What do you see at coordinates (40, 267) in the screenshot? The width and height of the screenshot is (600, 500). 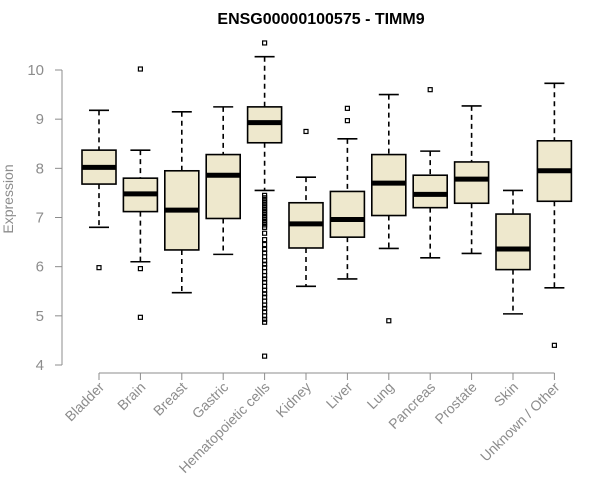 I see `y-tick-label: 6` at bounding box center [40, 267].